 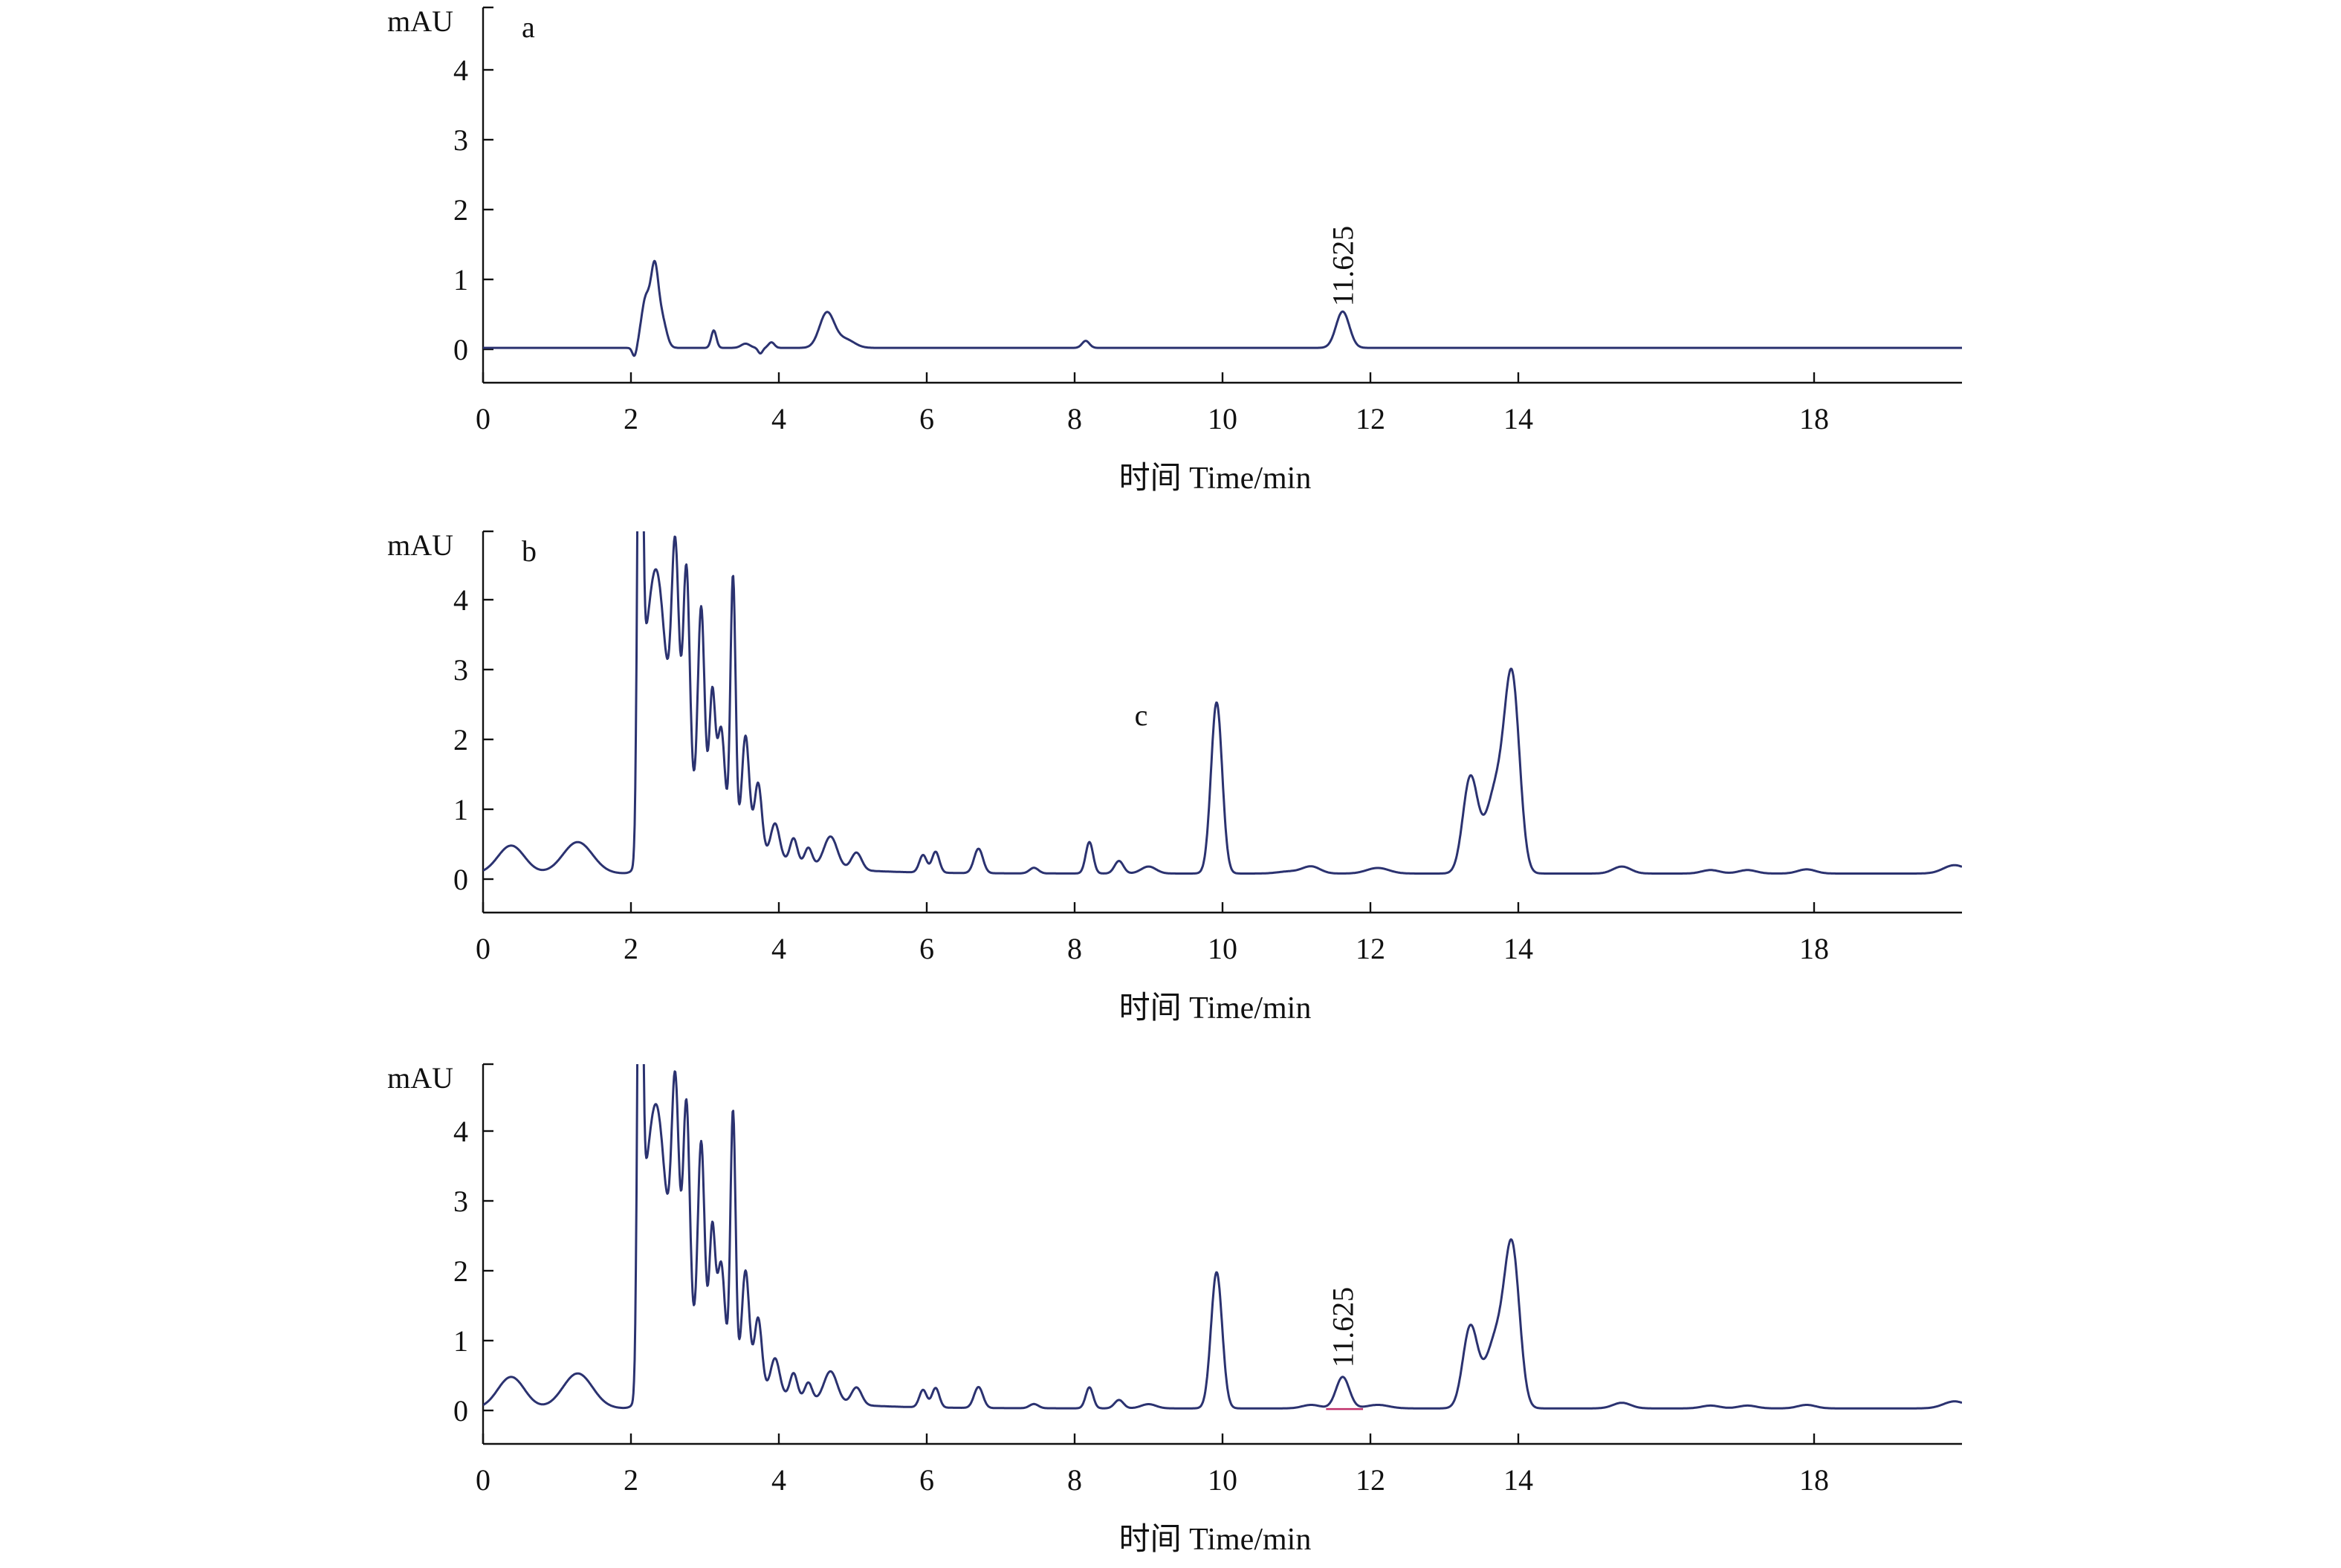 I want to click on annotation-label: c, so click(x=1141, y=715).